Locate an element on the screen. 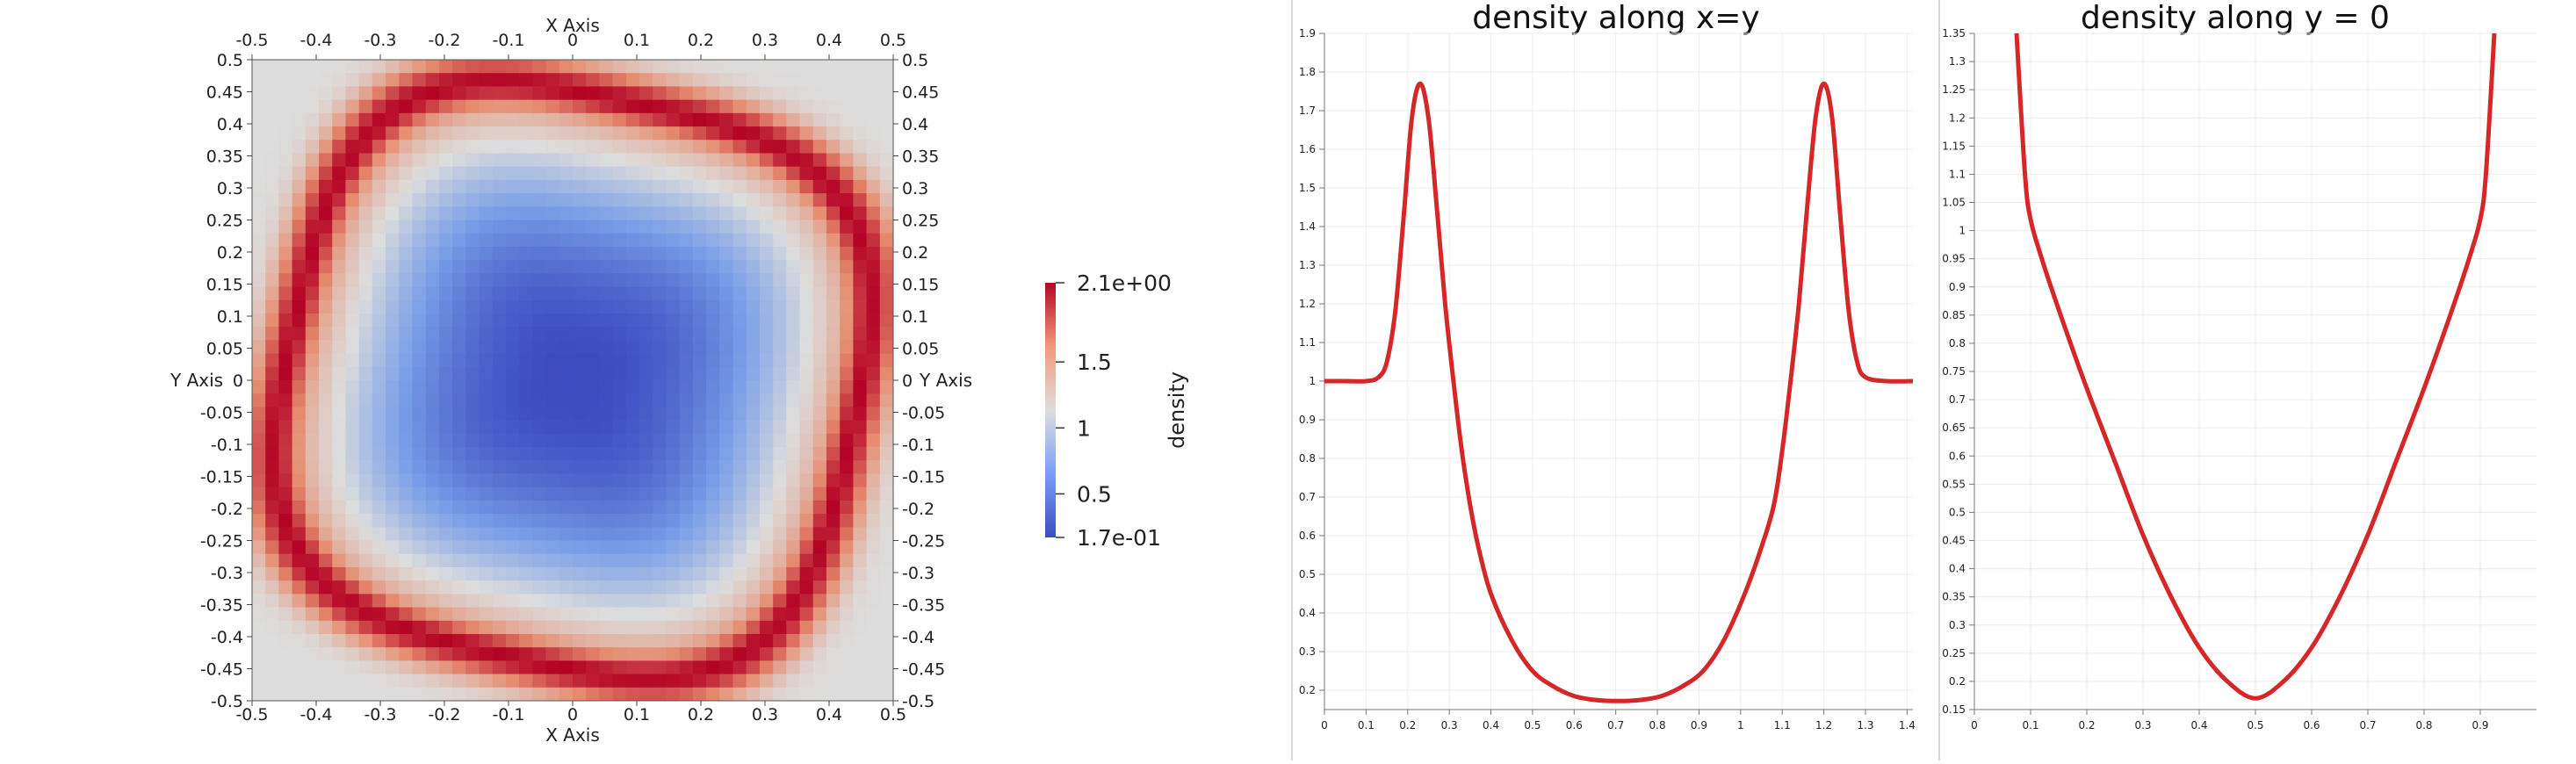 The width and height of the screenshot is (2576, 764). y-tick-label-right: 0.05 is located at coordinates (920, 349).